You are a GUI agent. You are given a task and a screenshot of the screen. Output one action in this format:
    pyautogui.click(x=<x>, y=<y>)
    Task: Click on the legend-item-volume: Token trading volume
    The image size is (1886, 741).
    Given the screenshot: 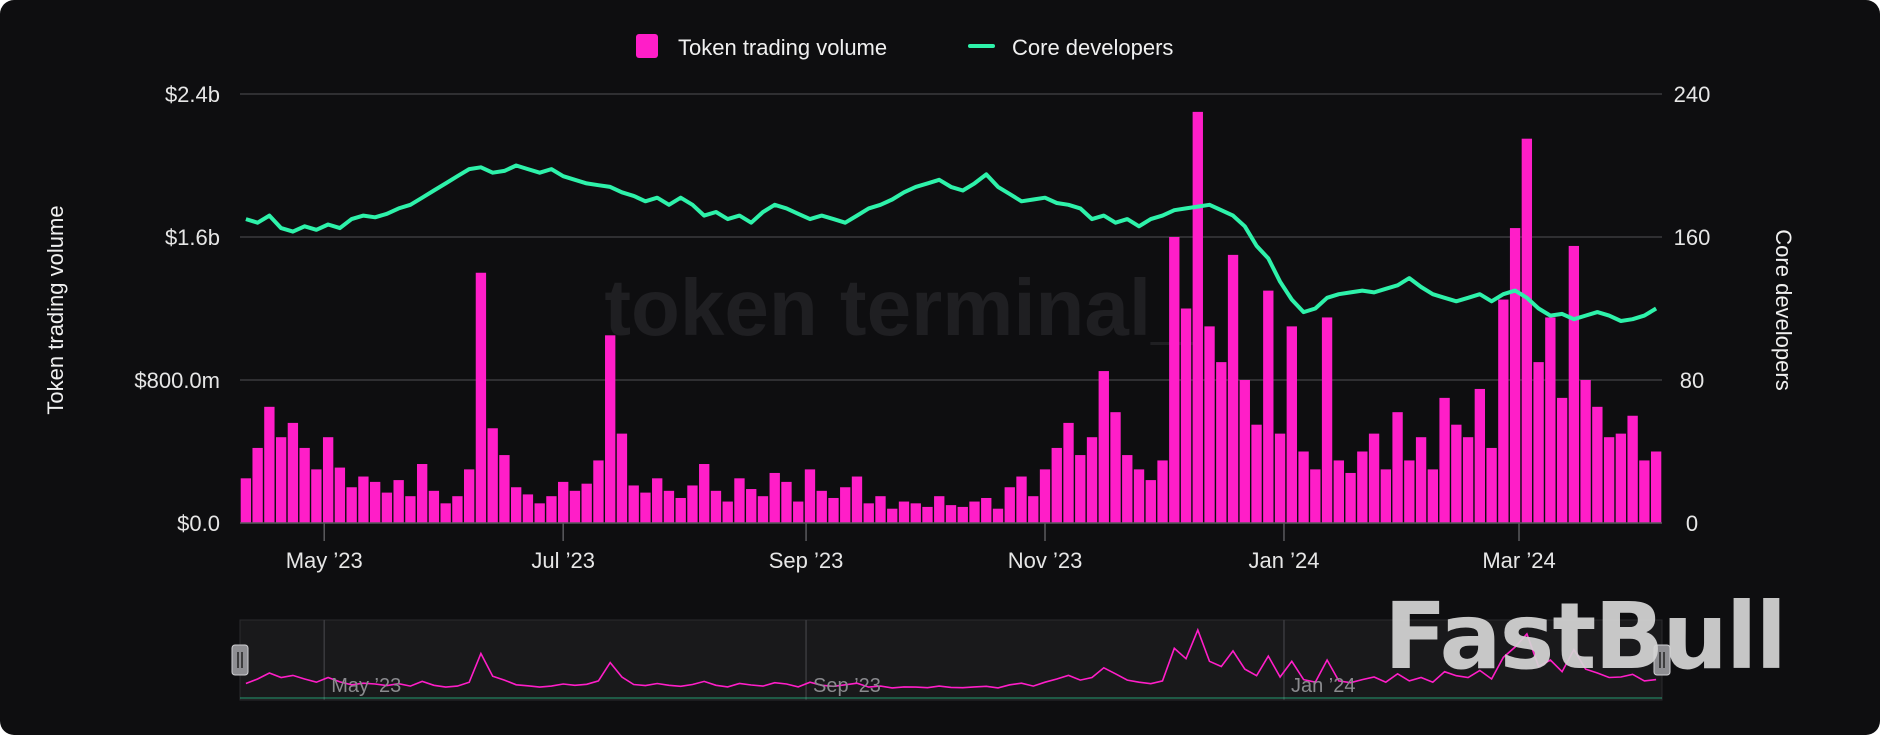 What is the action you would take?
    pyautogui.click(x=761, y=47)
    